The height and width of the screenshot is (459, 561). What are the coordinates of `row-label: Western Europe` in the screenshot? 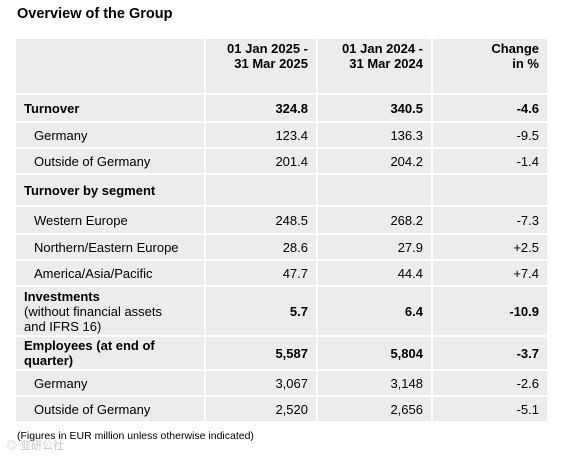 It's located at (111, 221).